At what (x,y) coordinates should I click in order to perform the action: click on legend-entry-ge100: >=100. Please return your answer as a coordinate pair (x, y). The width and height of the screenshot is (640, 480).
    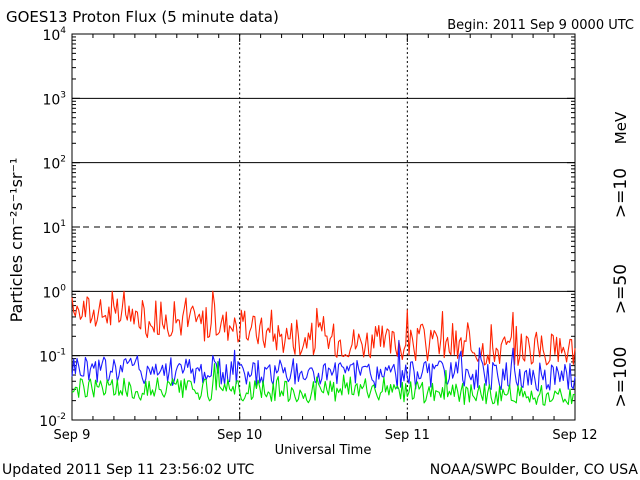
    Looking at the image, I should click on (621, 377).